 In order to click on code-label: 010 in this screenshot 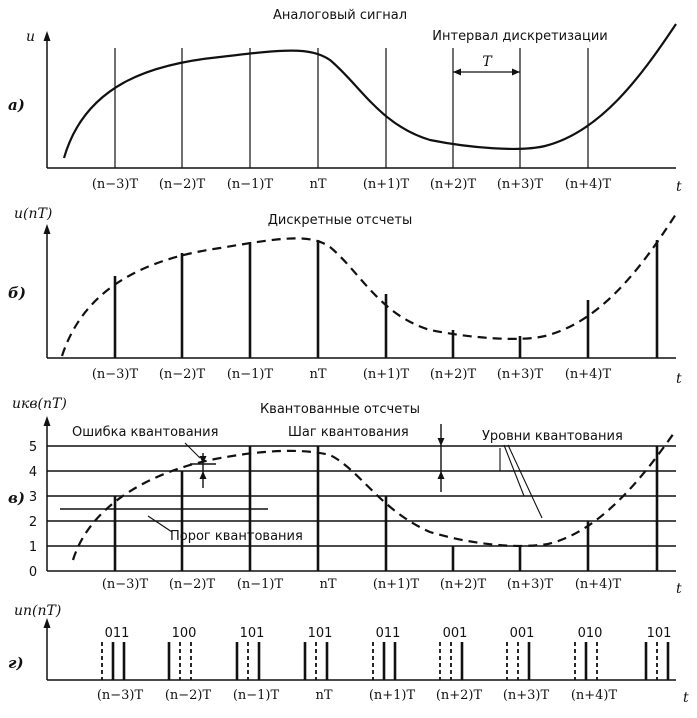, I will do `click(590, 633)`.